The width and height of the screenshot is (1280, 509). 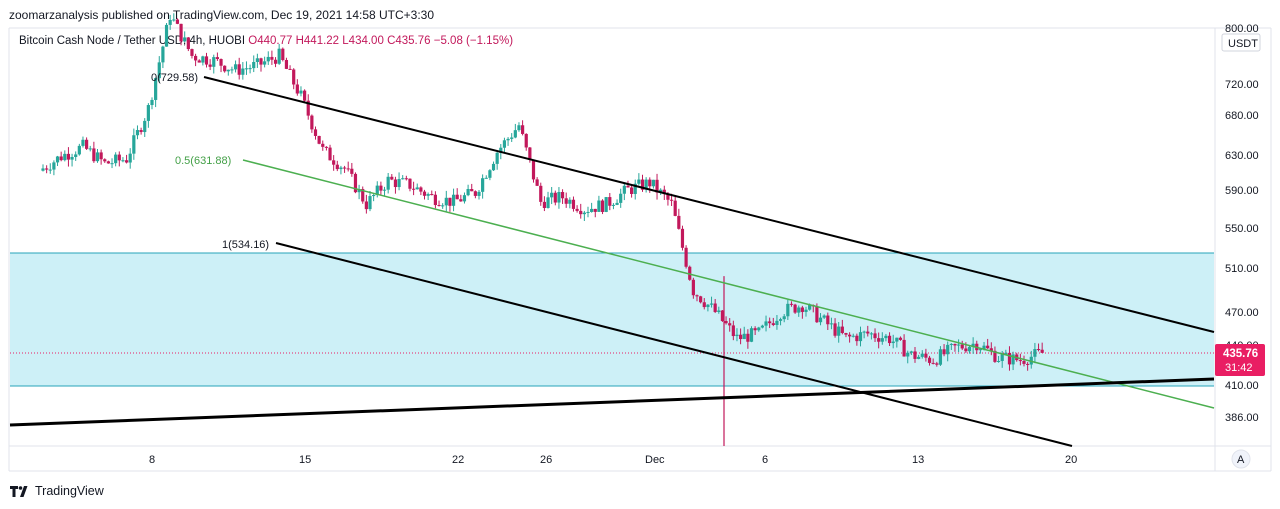 I want to click on currency-label: USDT, so click(x=1243, y=44).